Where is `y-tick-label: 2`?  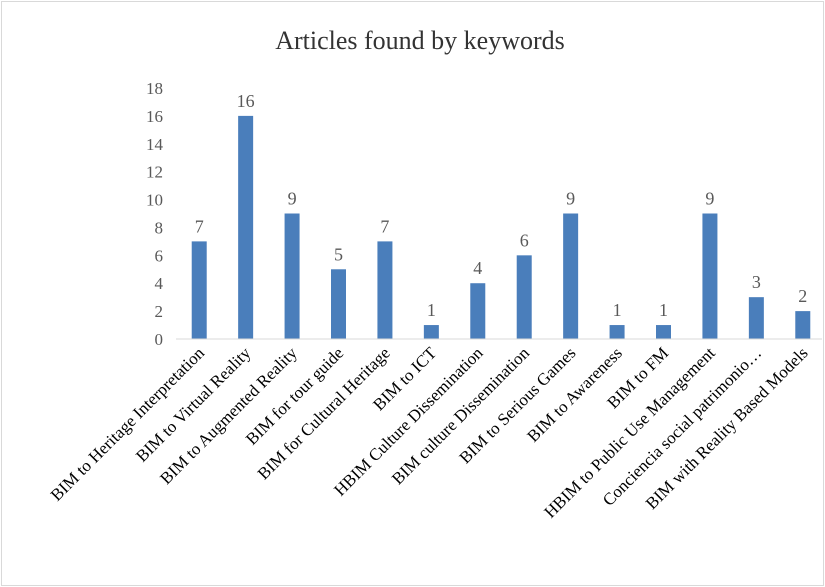 y-tick-label: 2 is located at coordinates (159, 311).